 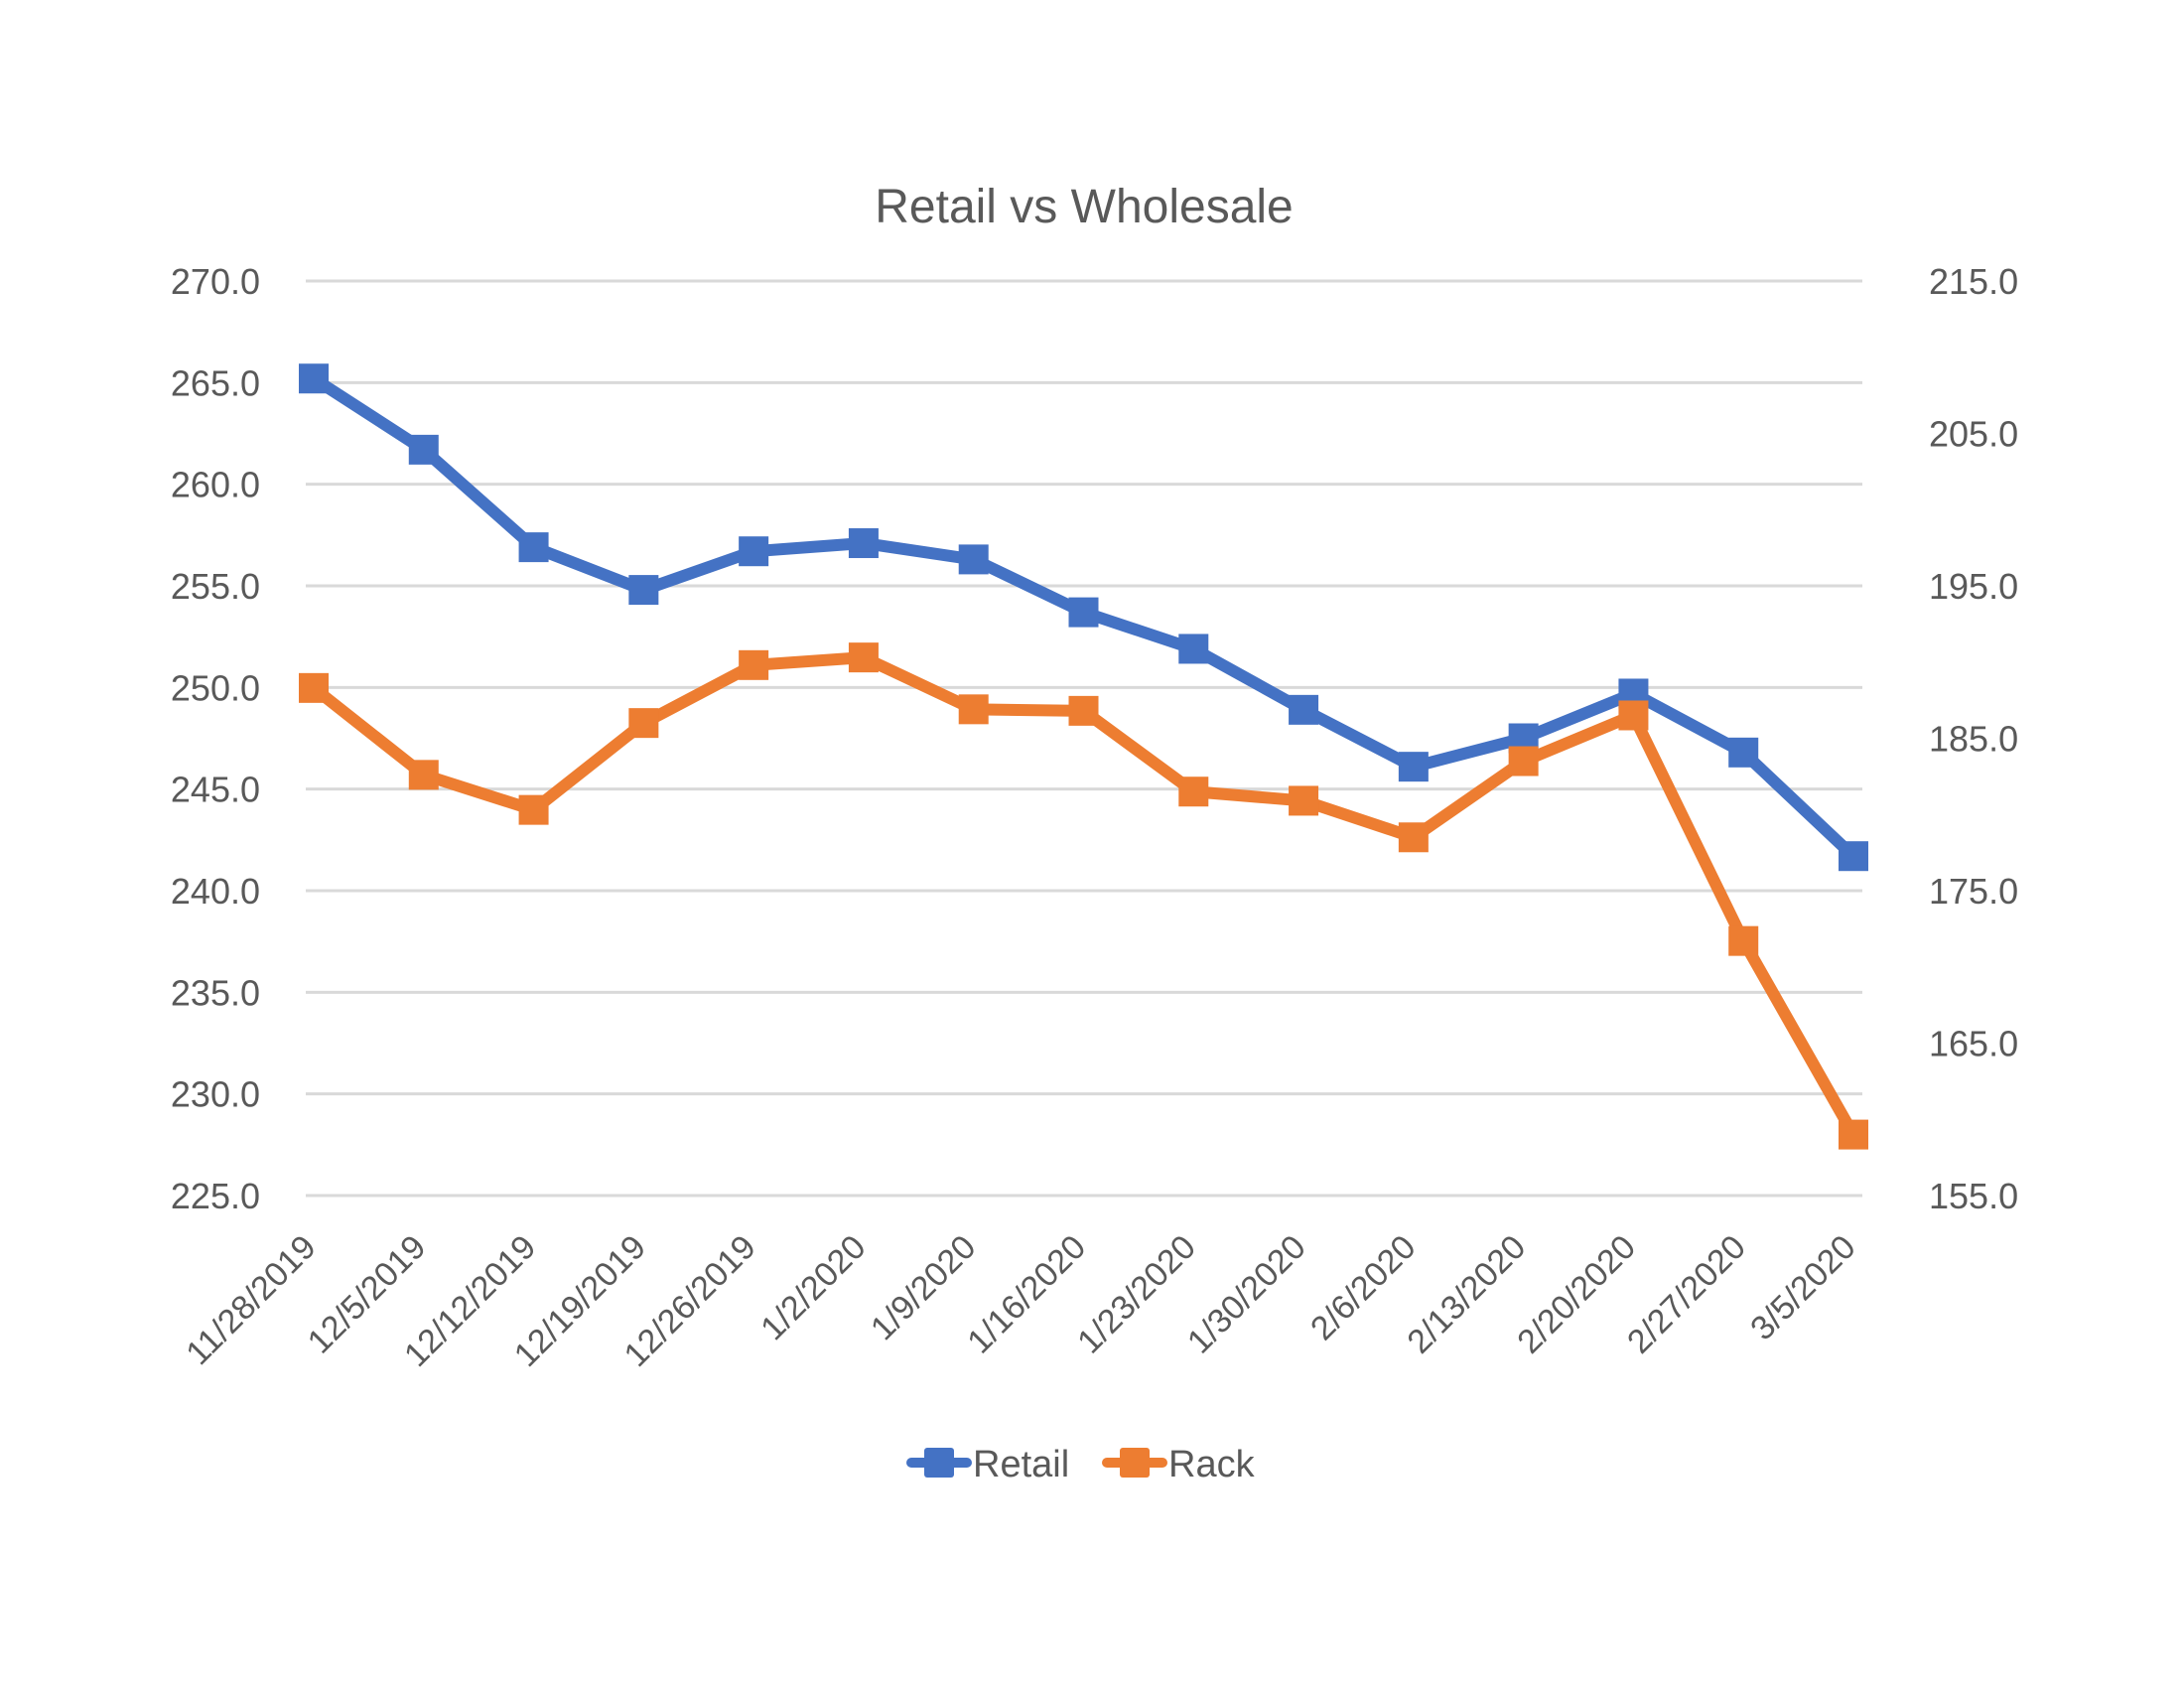 I want to click on x-tick-label: 1/30/2020, so click(x=1246, y=1294).